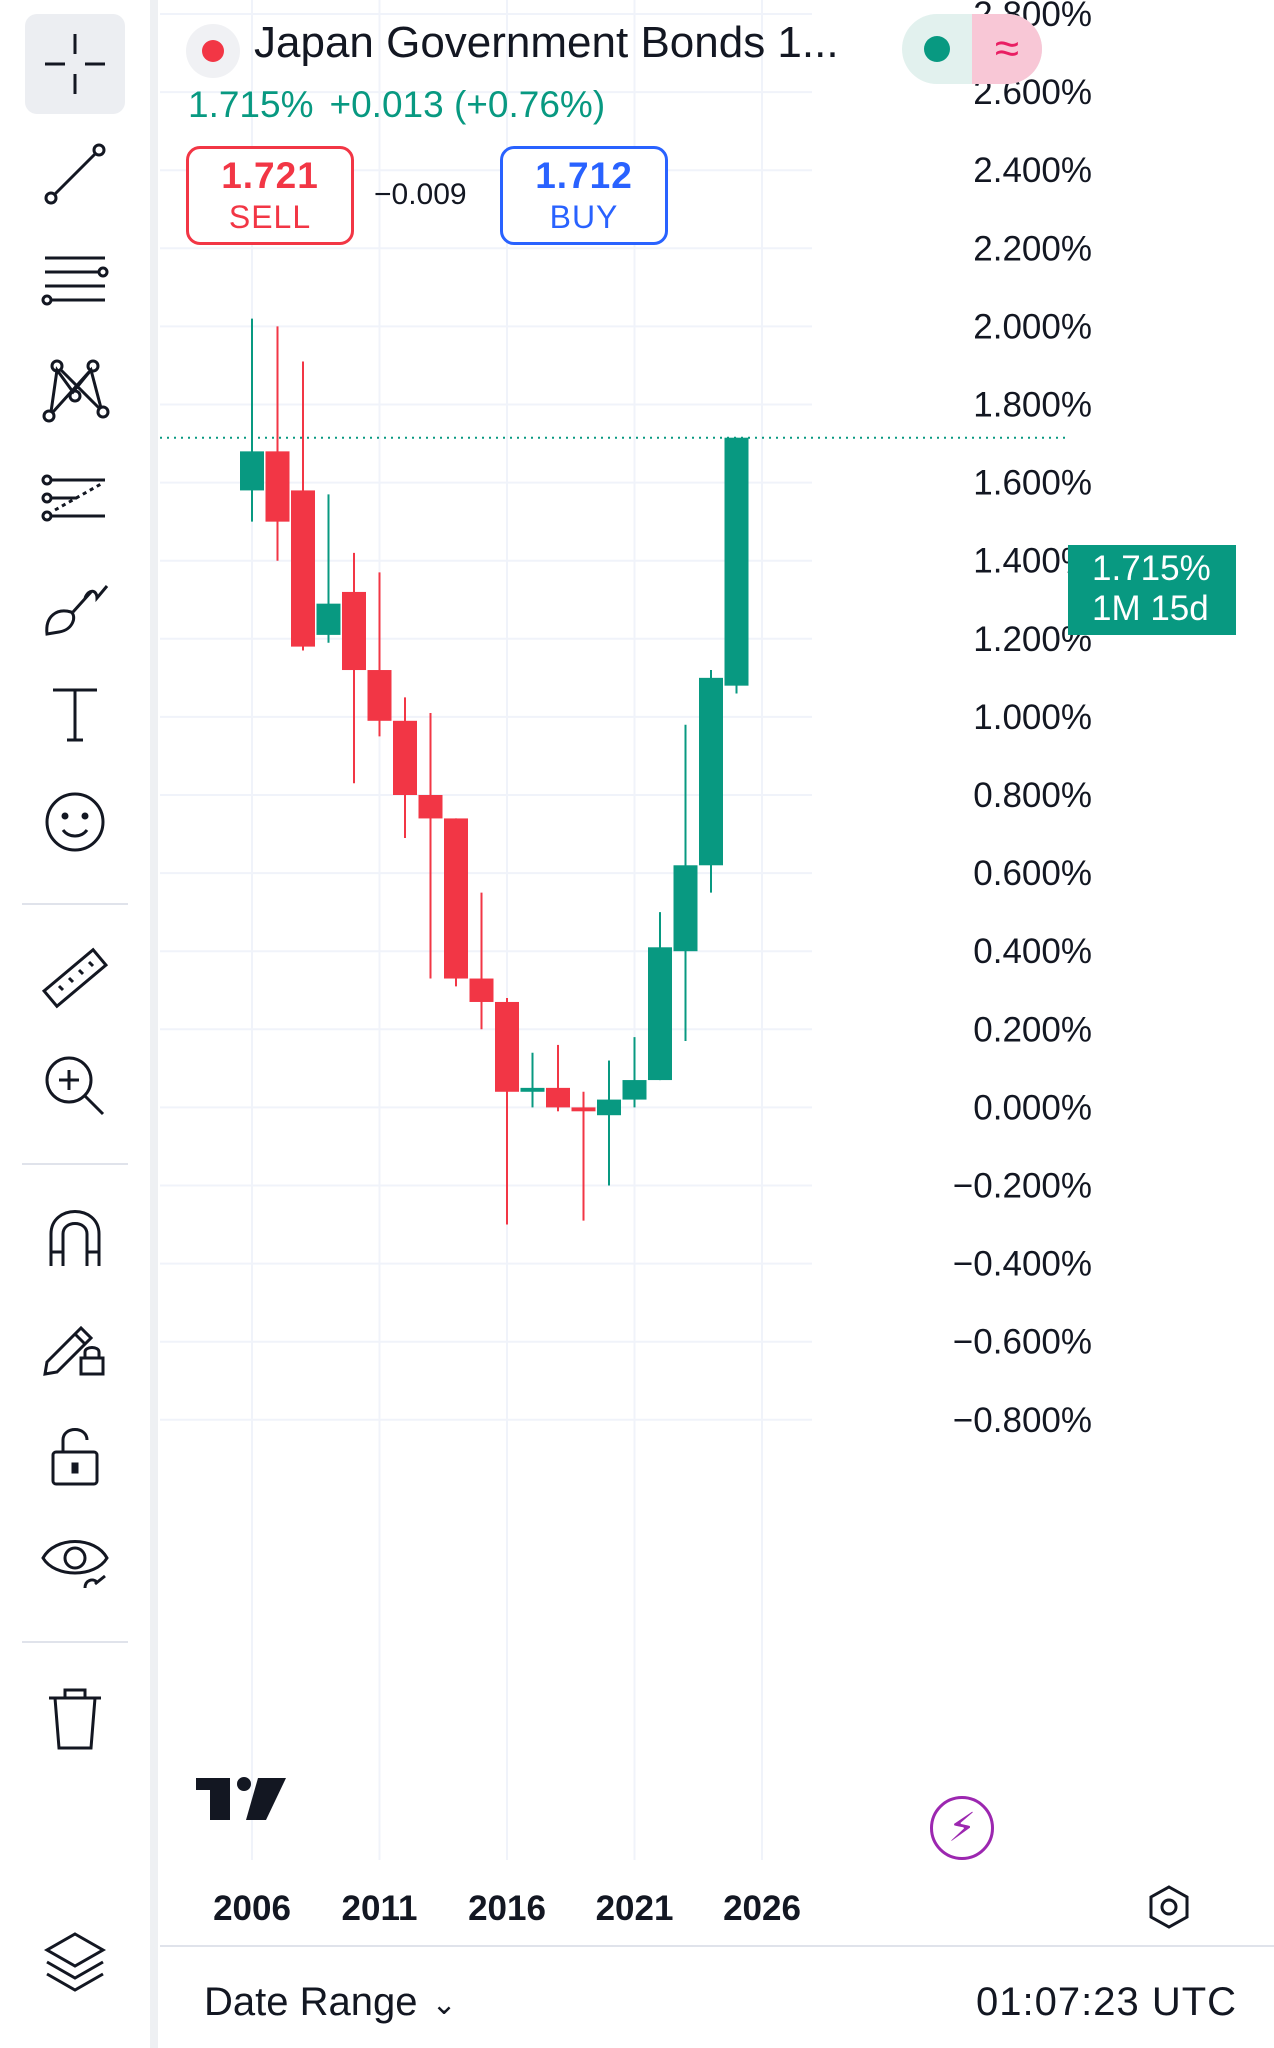  Describe the element at coordinates (1032, 1107) in the screenshot. I see `y-tick-label: 0.000%` at that location.